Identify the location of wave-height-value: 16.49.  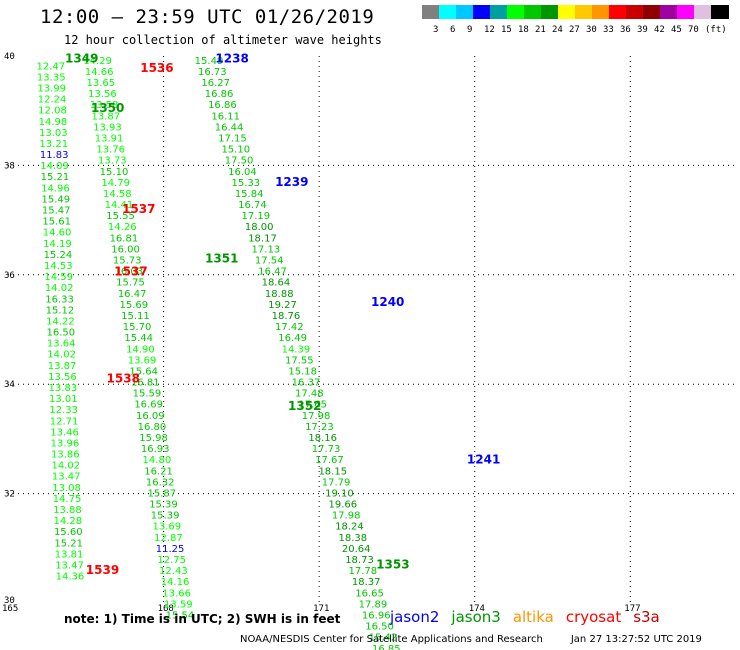
(292, 338).